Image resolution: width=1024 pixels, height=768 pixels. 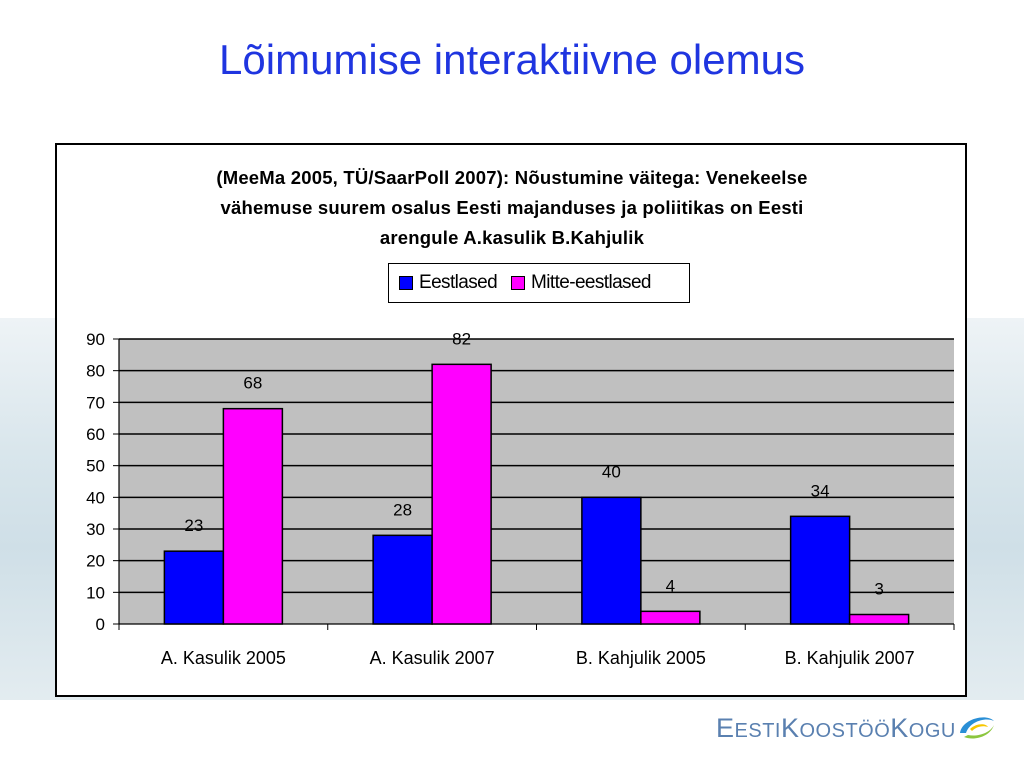 What do you see at coordinates (95, 561) in the screenshot?
I see `y-tick-label: 20` at bounding box center [95, 561].